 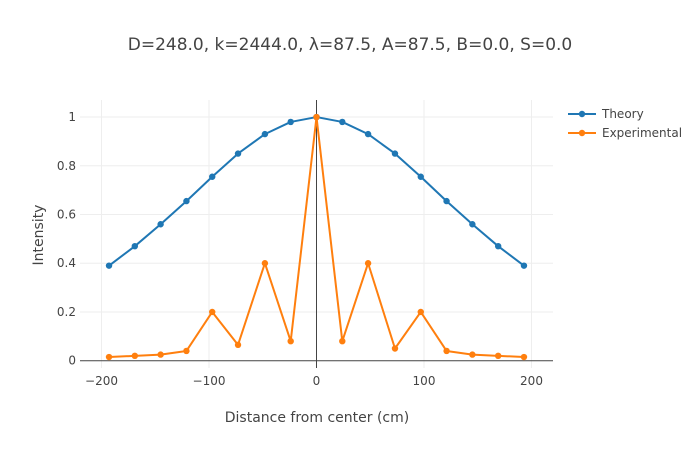 What do you see at coordinates (625, 123) in the screenshot?
I see `legend: Theory Experimental` at bounding box center [625, 123].